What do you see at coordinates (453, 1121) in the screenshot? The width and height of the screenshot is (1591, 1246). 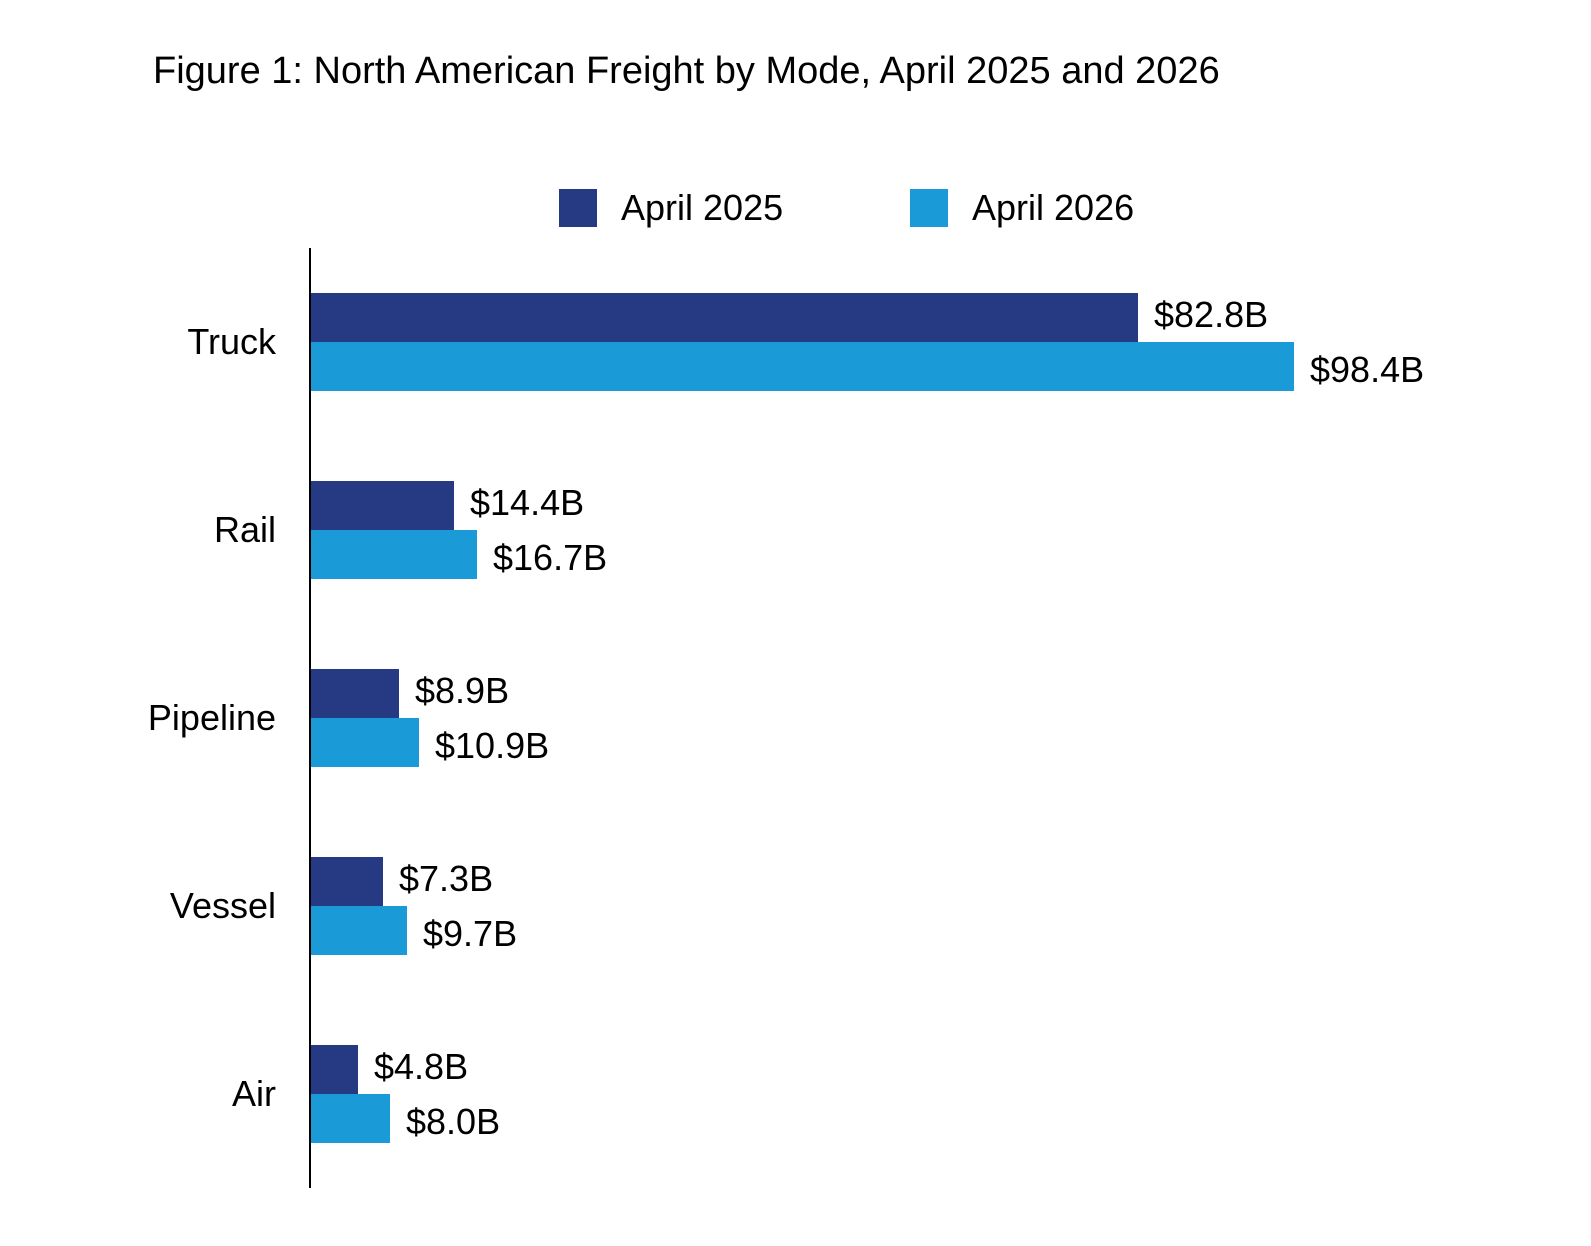 I see `data-label-air-april-2026: $8.0B` at bounding box center [453, 1121].